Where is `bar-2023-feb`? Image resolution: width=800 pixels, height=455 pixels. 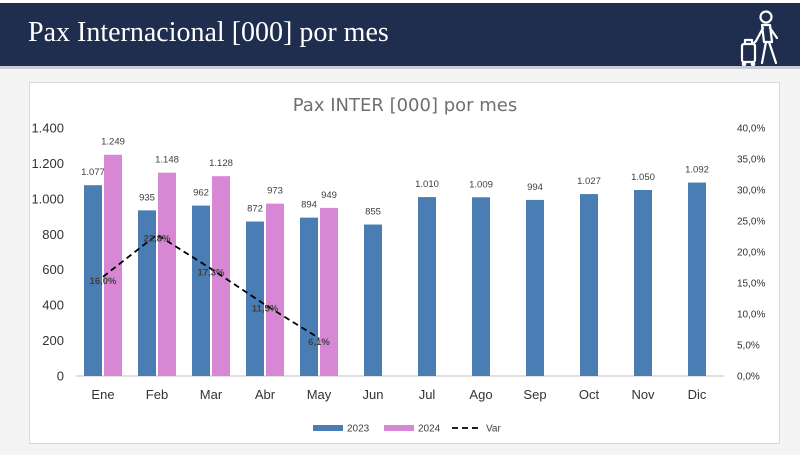 bar-2023-feb is located at coordinates (147, 293).